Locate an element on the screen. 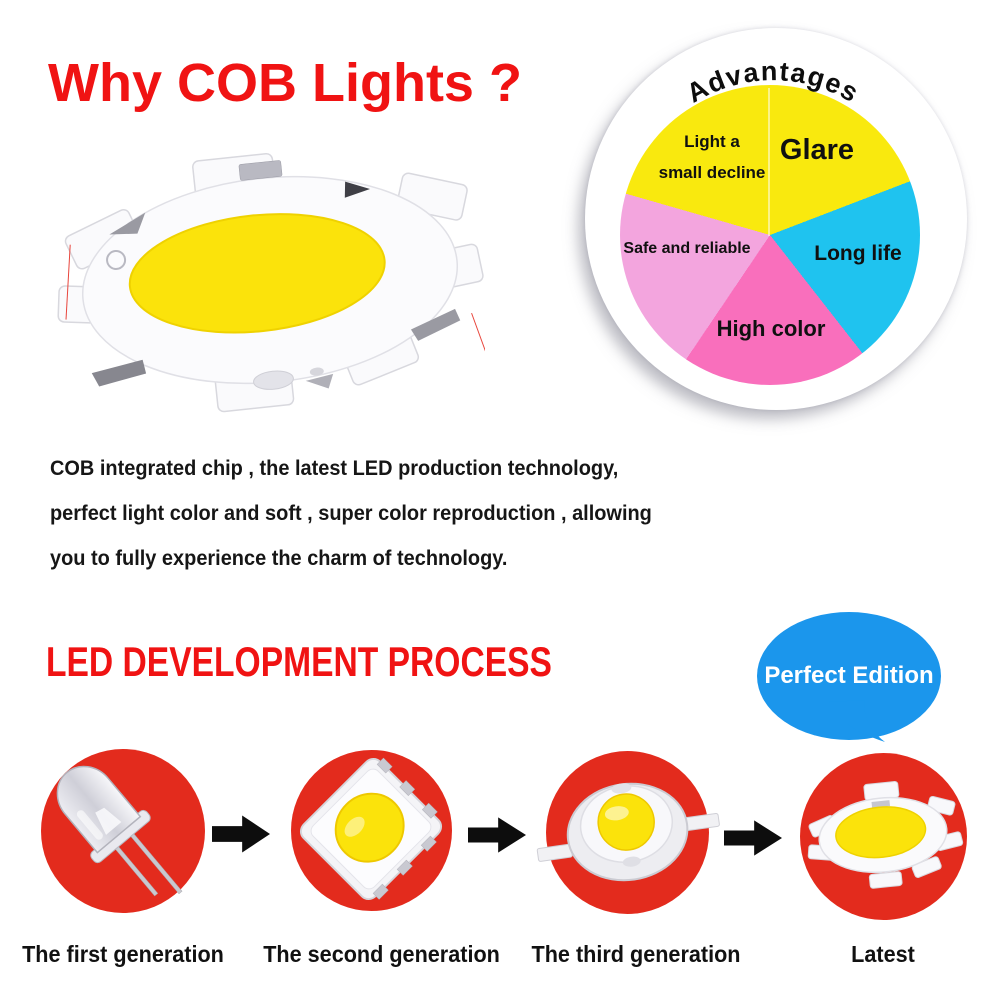  high-power-led-icon is located at coordinates (628, 832).